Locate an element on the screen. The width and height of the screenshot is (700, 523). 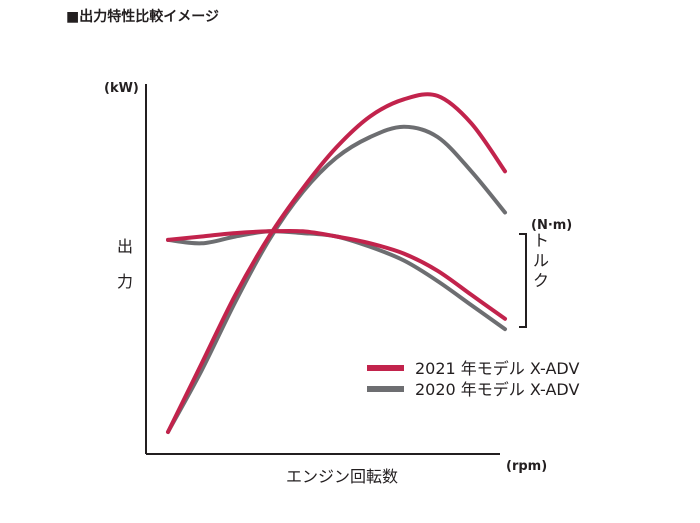
x-axis-label: エンジン回転数 is located at coordinates (342, 476).